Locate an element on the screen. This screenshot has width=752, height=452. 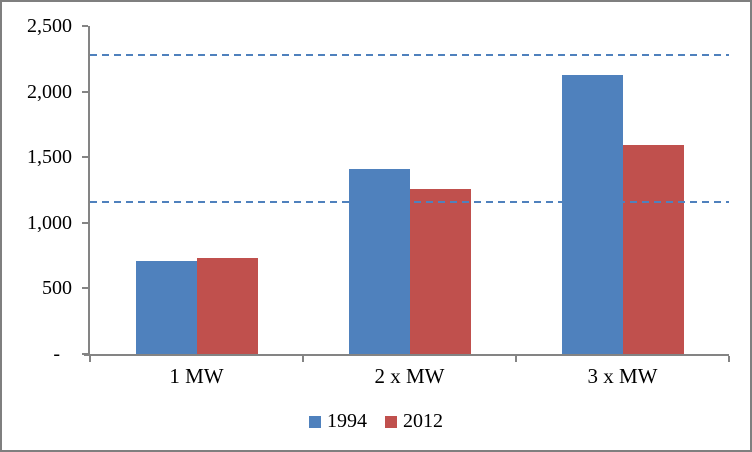
x-axis-line is located at coordinates (406, 355).